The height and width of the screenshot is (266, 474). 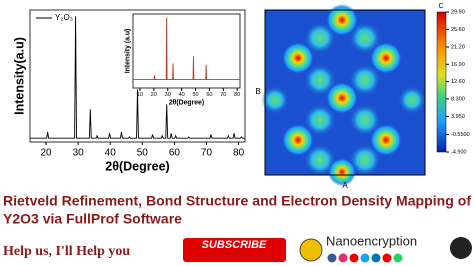 I want to click on social-icons, so click(x=365, y=258).